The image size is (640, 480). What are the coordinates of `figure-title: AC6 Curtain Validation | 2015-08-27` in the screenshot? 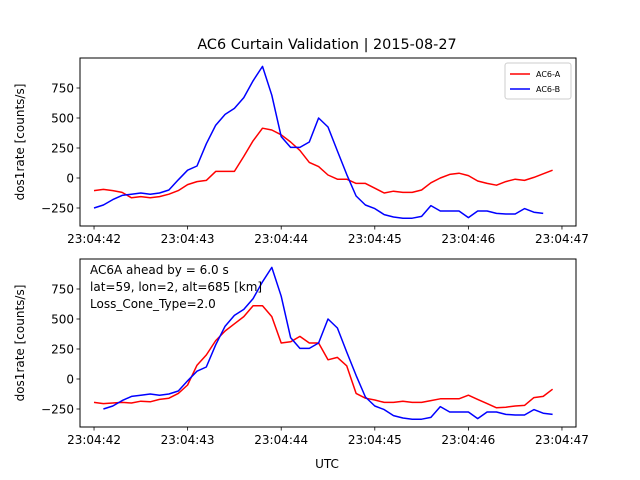 It's located at (326, 45).